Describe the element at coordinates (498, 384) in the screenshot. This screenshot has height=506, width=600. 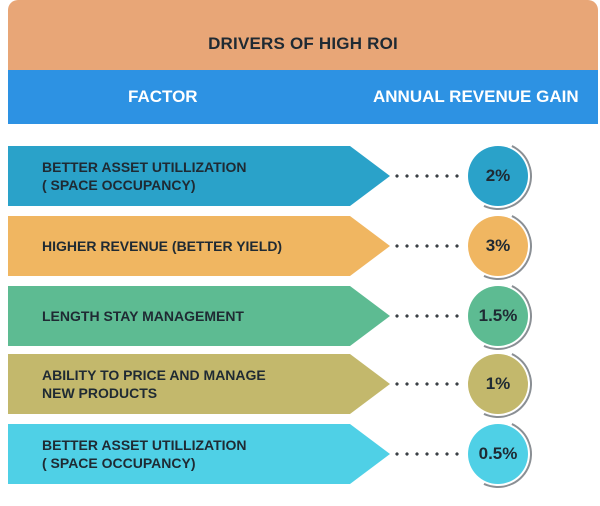
I see `gain-circle: 1%` at that location.